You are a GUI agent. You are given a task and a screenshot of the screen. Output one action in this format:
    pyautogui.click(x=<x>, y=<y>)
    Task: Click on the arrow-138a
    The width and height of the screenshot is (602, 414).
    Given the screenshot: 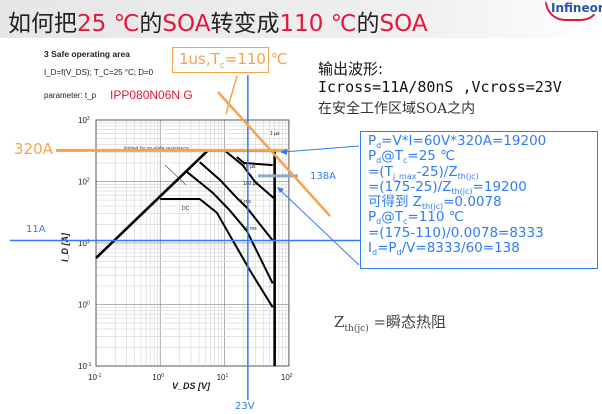 What is the action you would take?
    pyautogui.click(x=319, y=227)
    